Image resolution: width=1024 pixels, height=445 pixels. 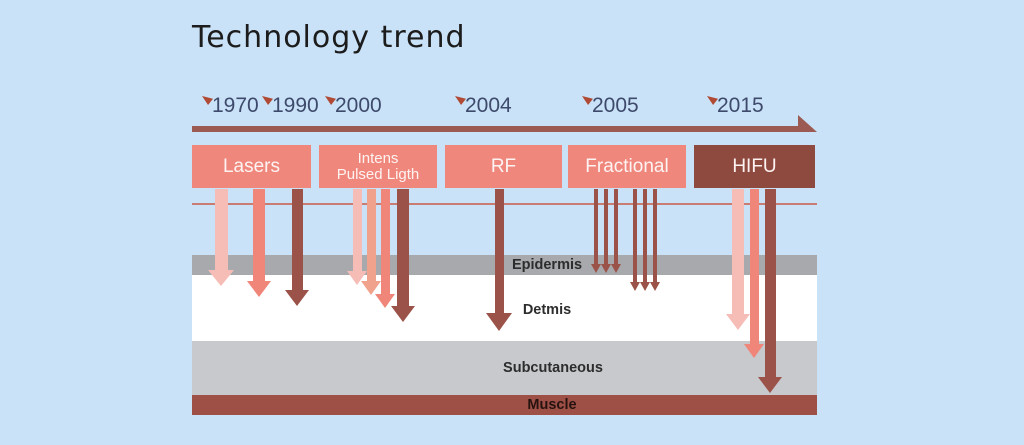 What do you see at coordinates (552, 405) in the screenshot?
I see `layer-label-muscle: Muscle` at bounding box center [552, 405].